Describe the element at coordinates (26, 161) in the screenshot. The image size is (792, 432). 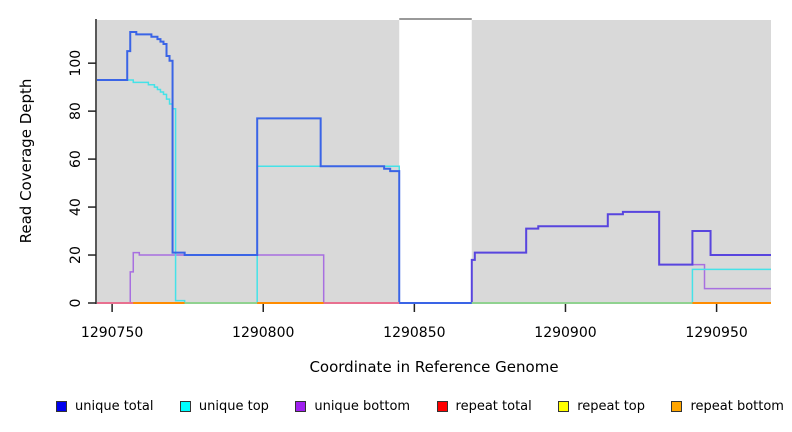
I see `y-axis-title: Read Coverage Depth` at that location.